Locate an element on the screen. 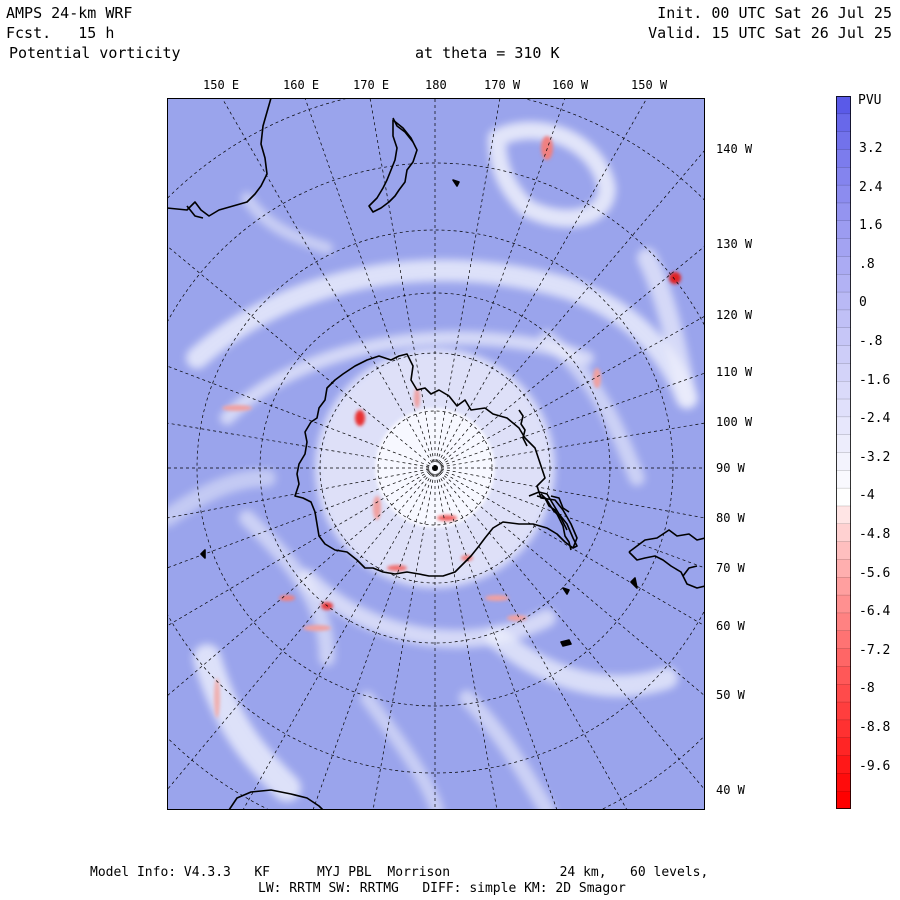 The width and height of the screenshot is (900, 900). lon-label-90w: 90 W is located at coordinates (730, 468).